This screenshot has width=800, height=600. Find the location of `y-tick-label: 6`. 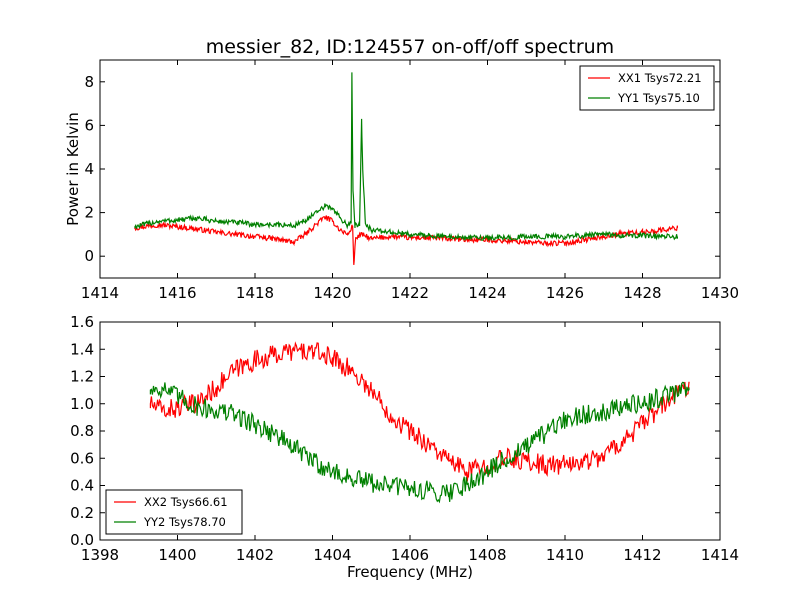

y-tick-label: 6 is located at coordinates (89, 125).